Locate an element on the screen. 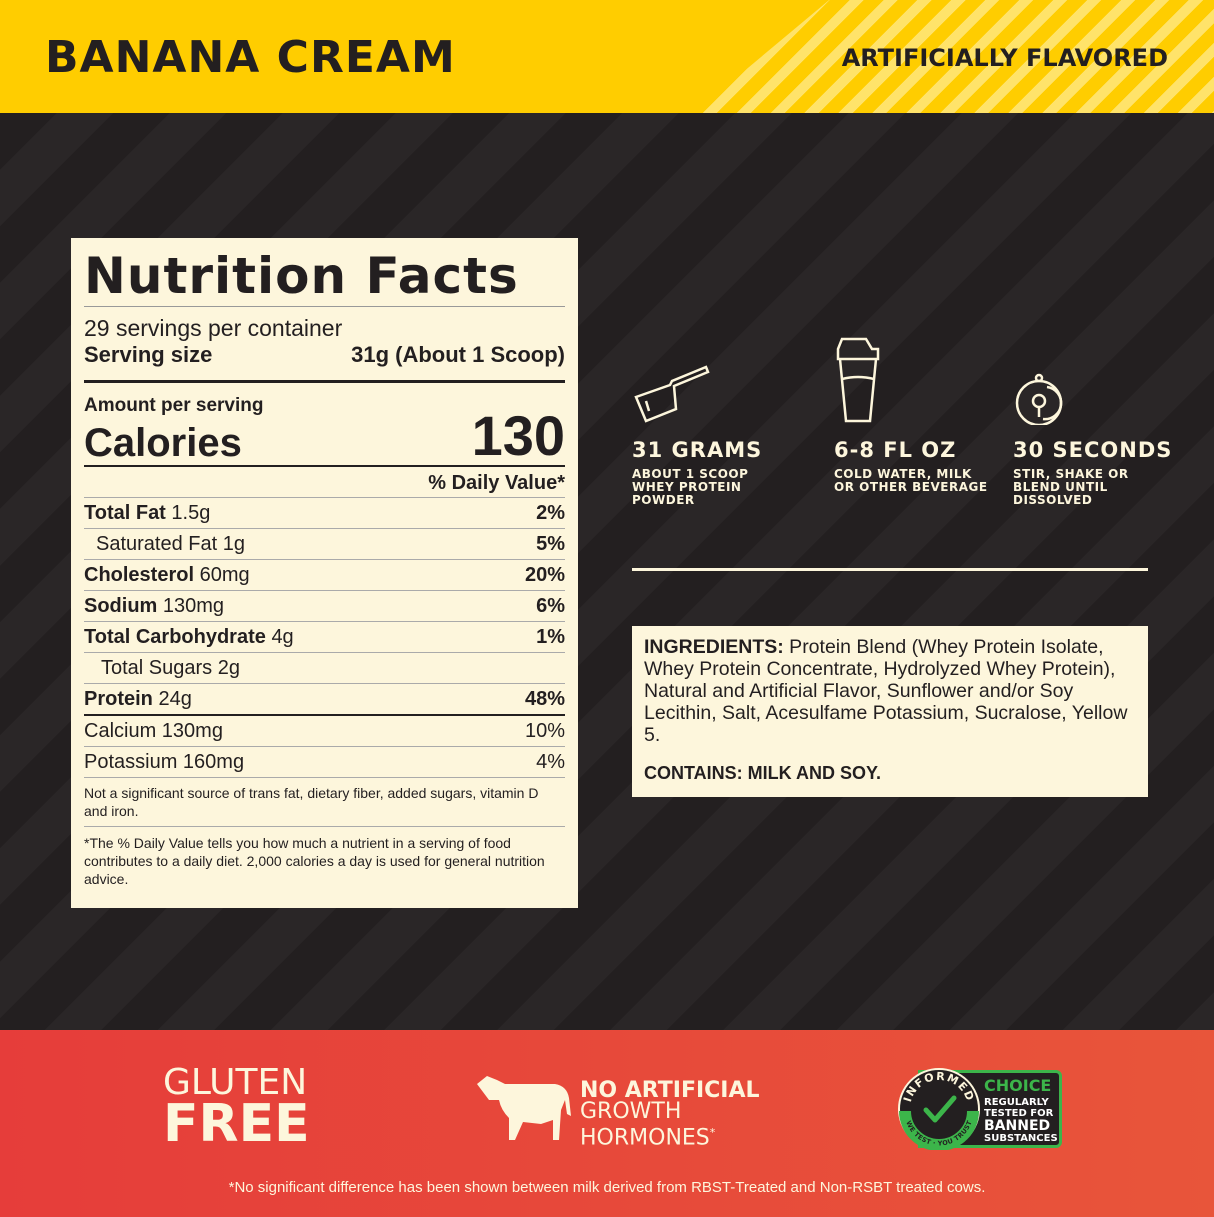 Image resolution: width=1214 pixels, height=1217 pixels. nutrient-amount: 24g is located at coordinates (175, 699).